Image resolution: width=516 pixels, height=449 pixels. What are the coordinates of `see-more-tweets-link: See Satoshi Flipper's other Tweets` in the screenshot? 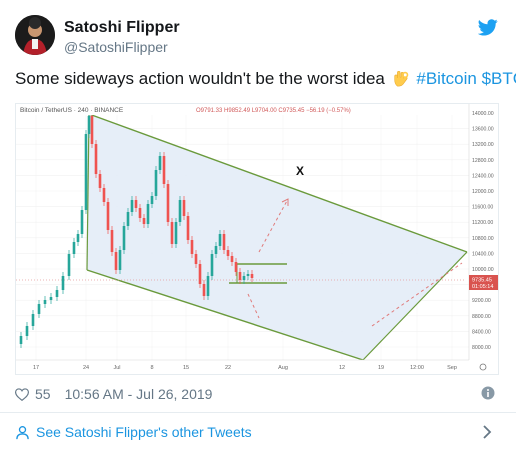 It's located at (133, 432).